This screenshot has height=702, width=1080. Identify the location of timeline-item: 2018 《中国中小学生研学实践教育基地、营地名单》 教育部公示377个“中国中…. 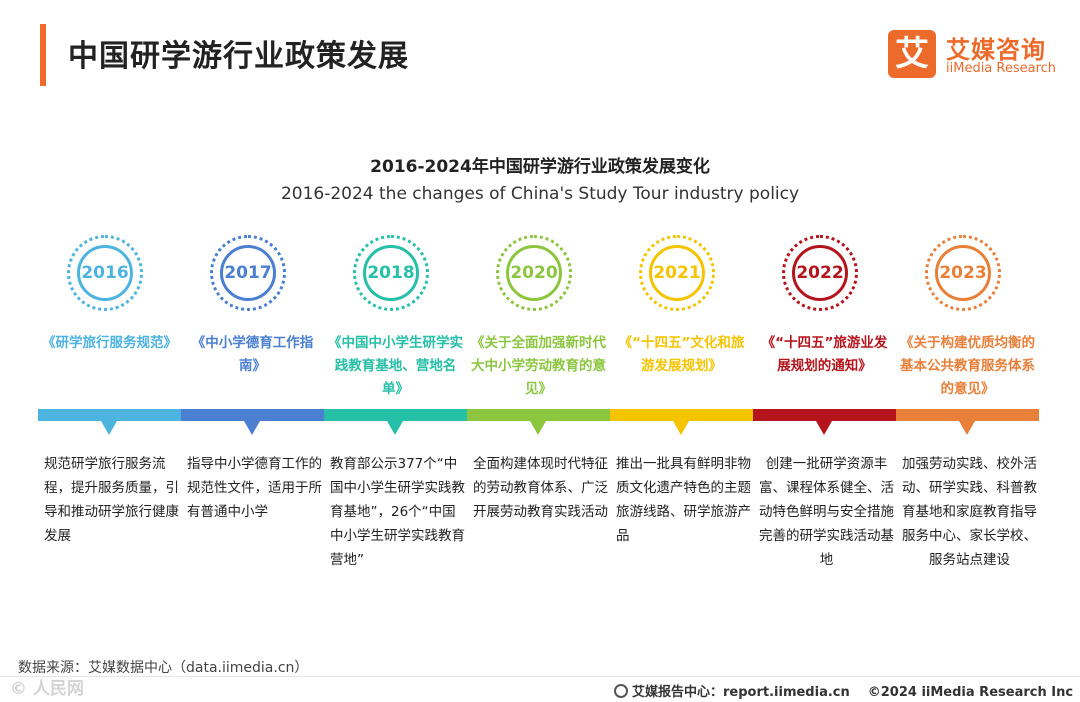
(395, 351).